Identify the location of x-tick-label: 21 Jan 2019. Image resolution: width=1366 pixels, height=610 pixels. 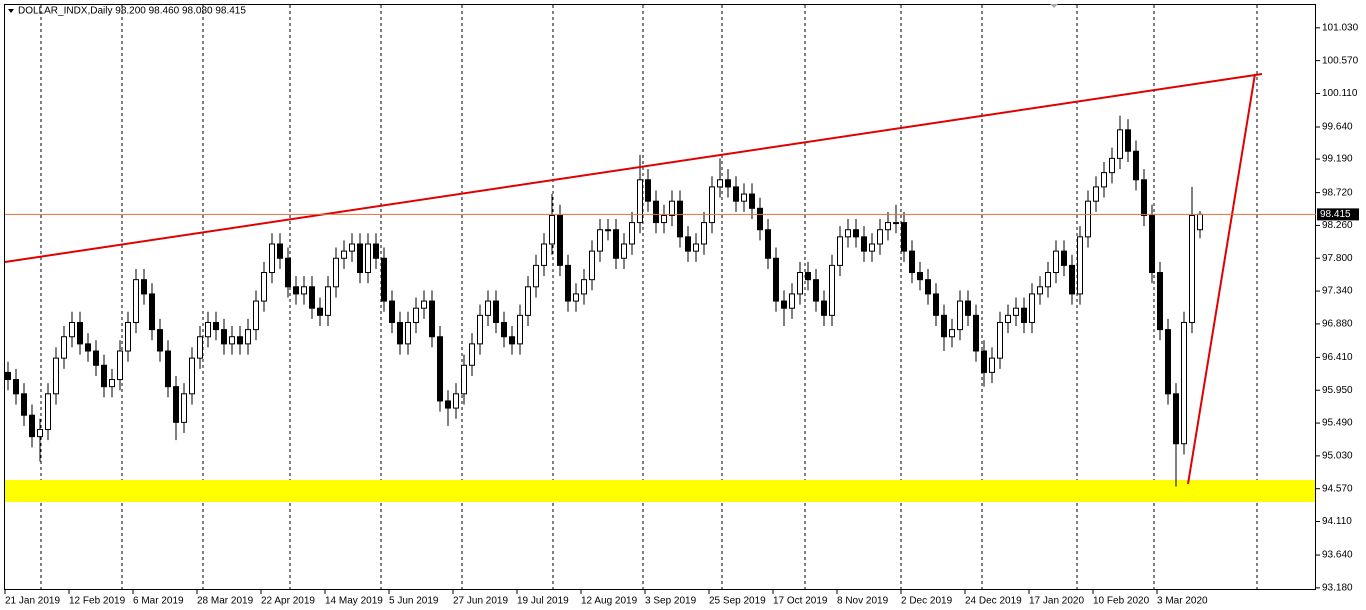
(32, 601).